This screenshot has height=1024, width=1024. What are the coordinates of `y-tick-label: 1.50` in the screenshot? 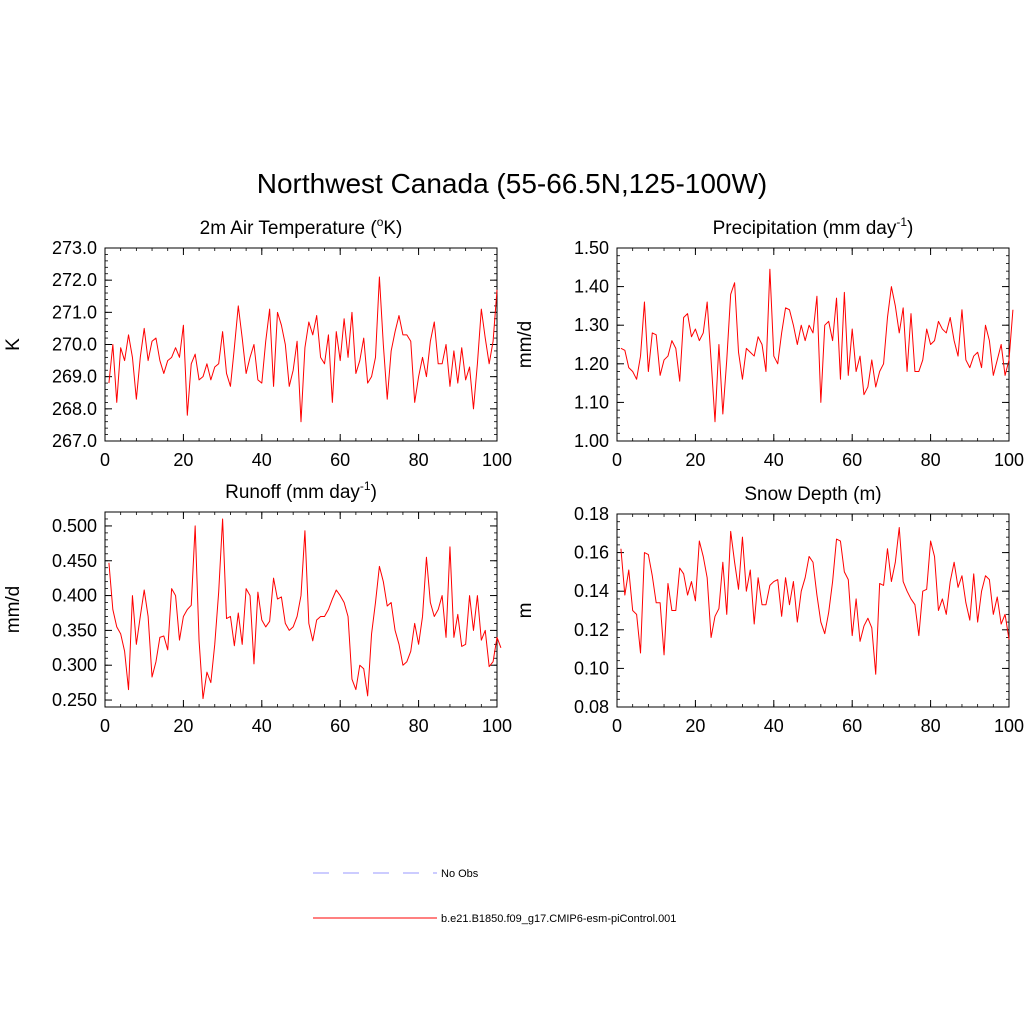 It's located at (591, 248).